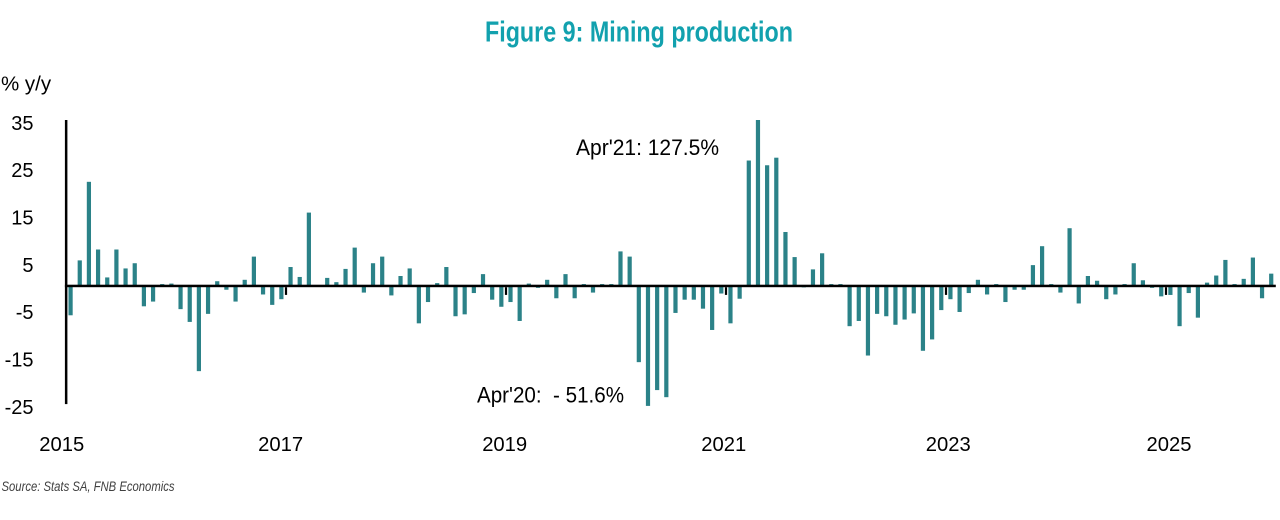 This screenshot has height=520, width=1280. What do you see at coordinates (19, 408) in the screenshot?
I see `svg-text: -25` at bounding box center [19, 408].